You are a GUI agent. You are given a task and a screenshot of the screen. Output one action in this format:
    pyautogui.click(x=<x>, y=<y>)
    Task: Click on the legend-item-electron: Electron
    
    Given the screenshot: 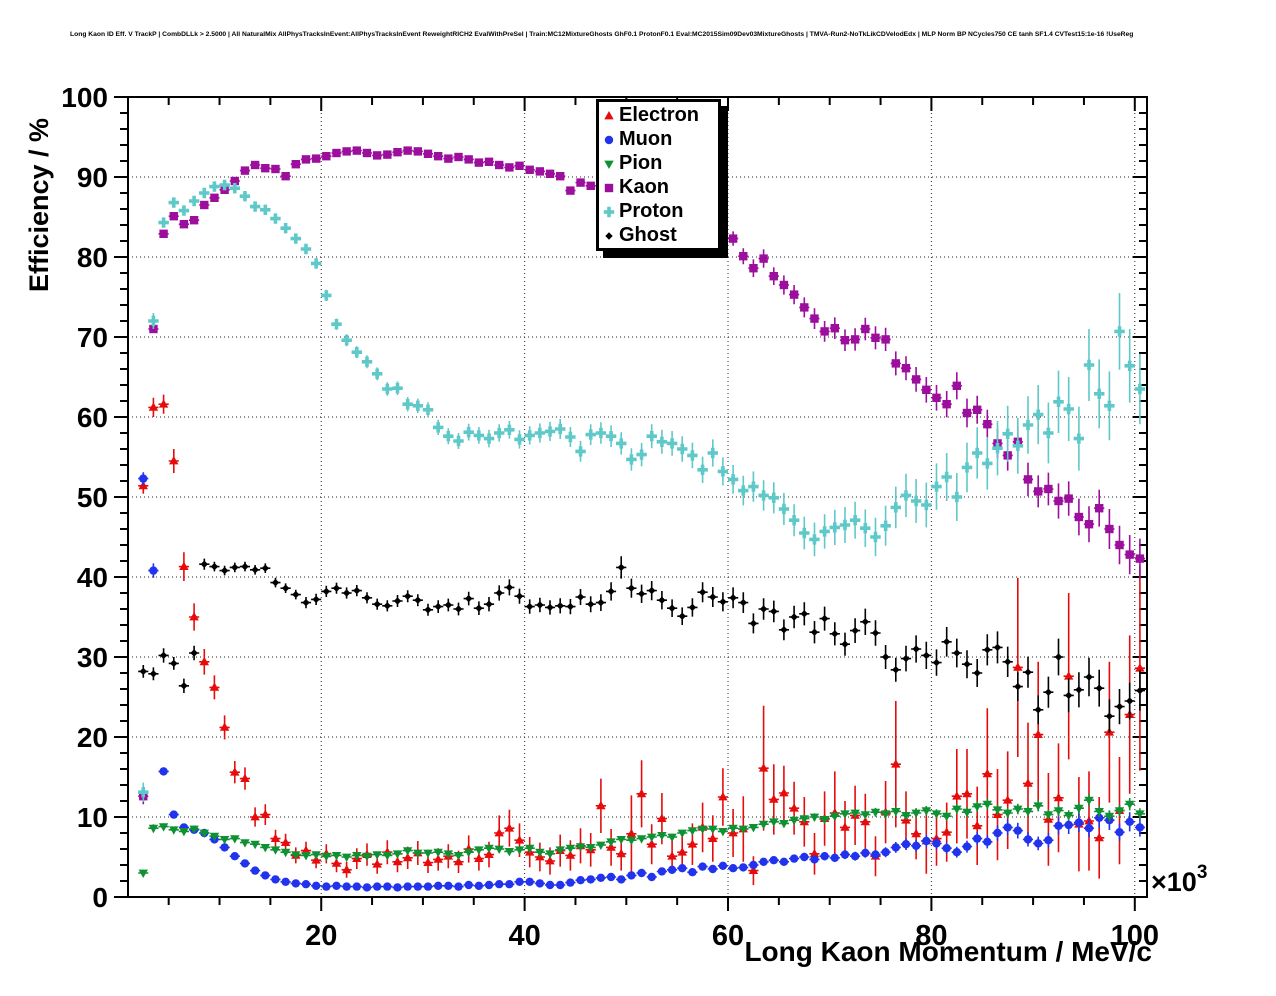 What is the action you would take?
    pyautogui.click(x=659, y=115)
    